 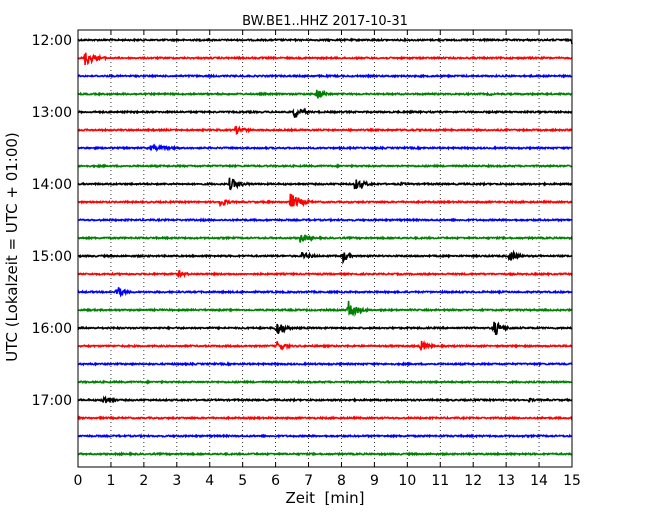 What do you see at coordinates (324, 498) in the screenshot?
I see `x-axis-label: Zeit [min]` at bounding box center [324, 498].